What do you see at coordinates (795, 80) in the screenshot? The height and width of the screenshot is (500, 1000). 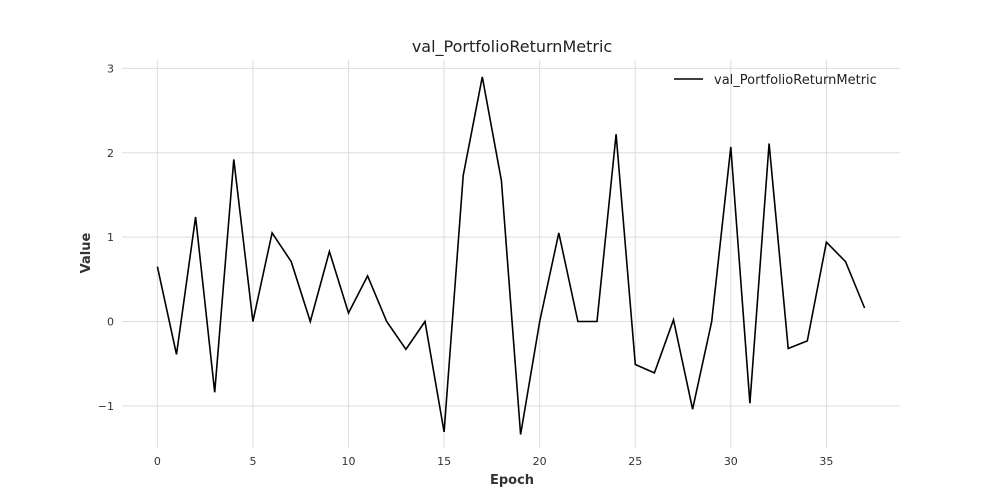 I see `legend-entry-label: val_PortfolioReturnMetric` at bounding box center [795, 80].